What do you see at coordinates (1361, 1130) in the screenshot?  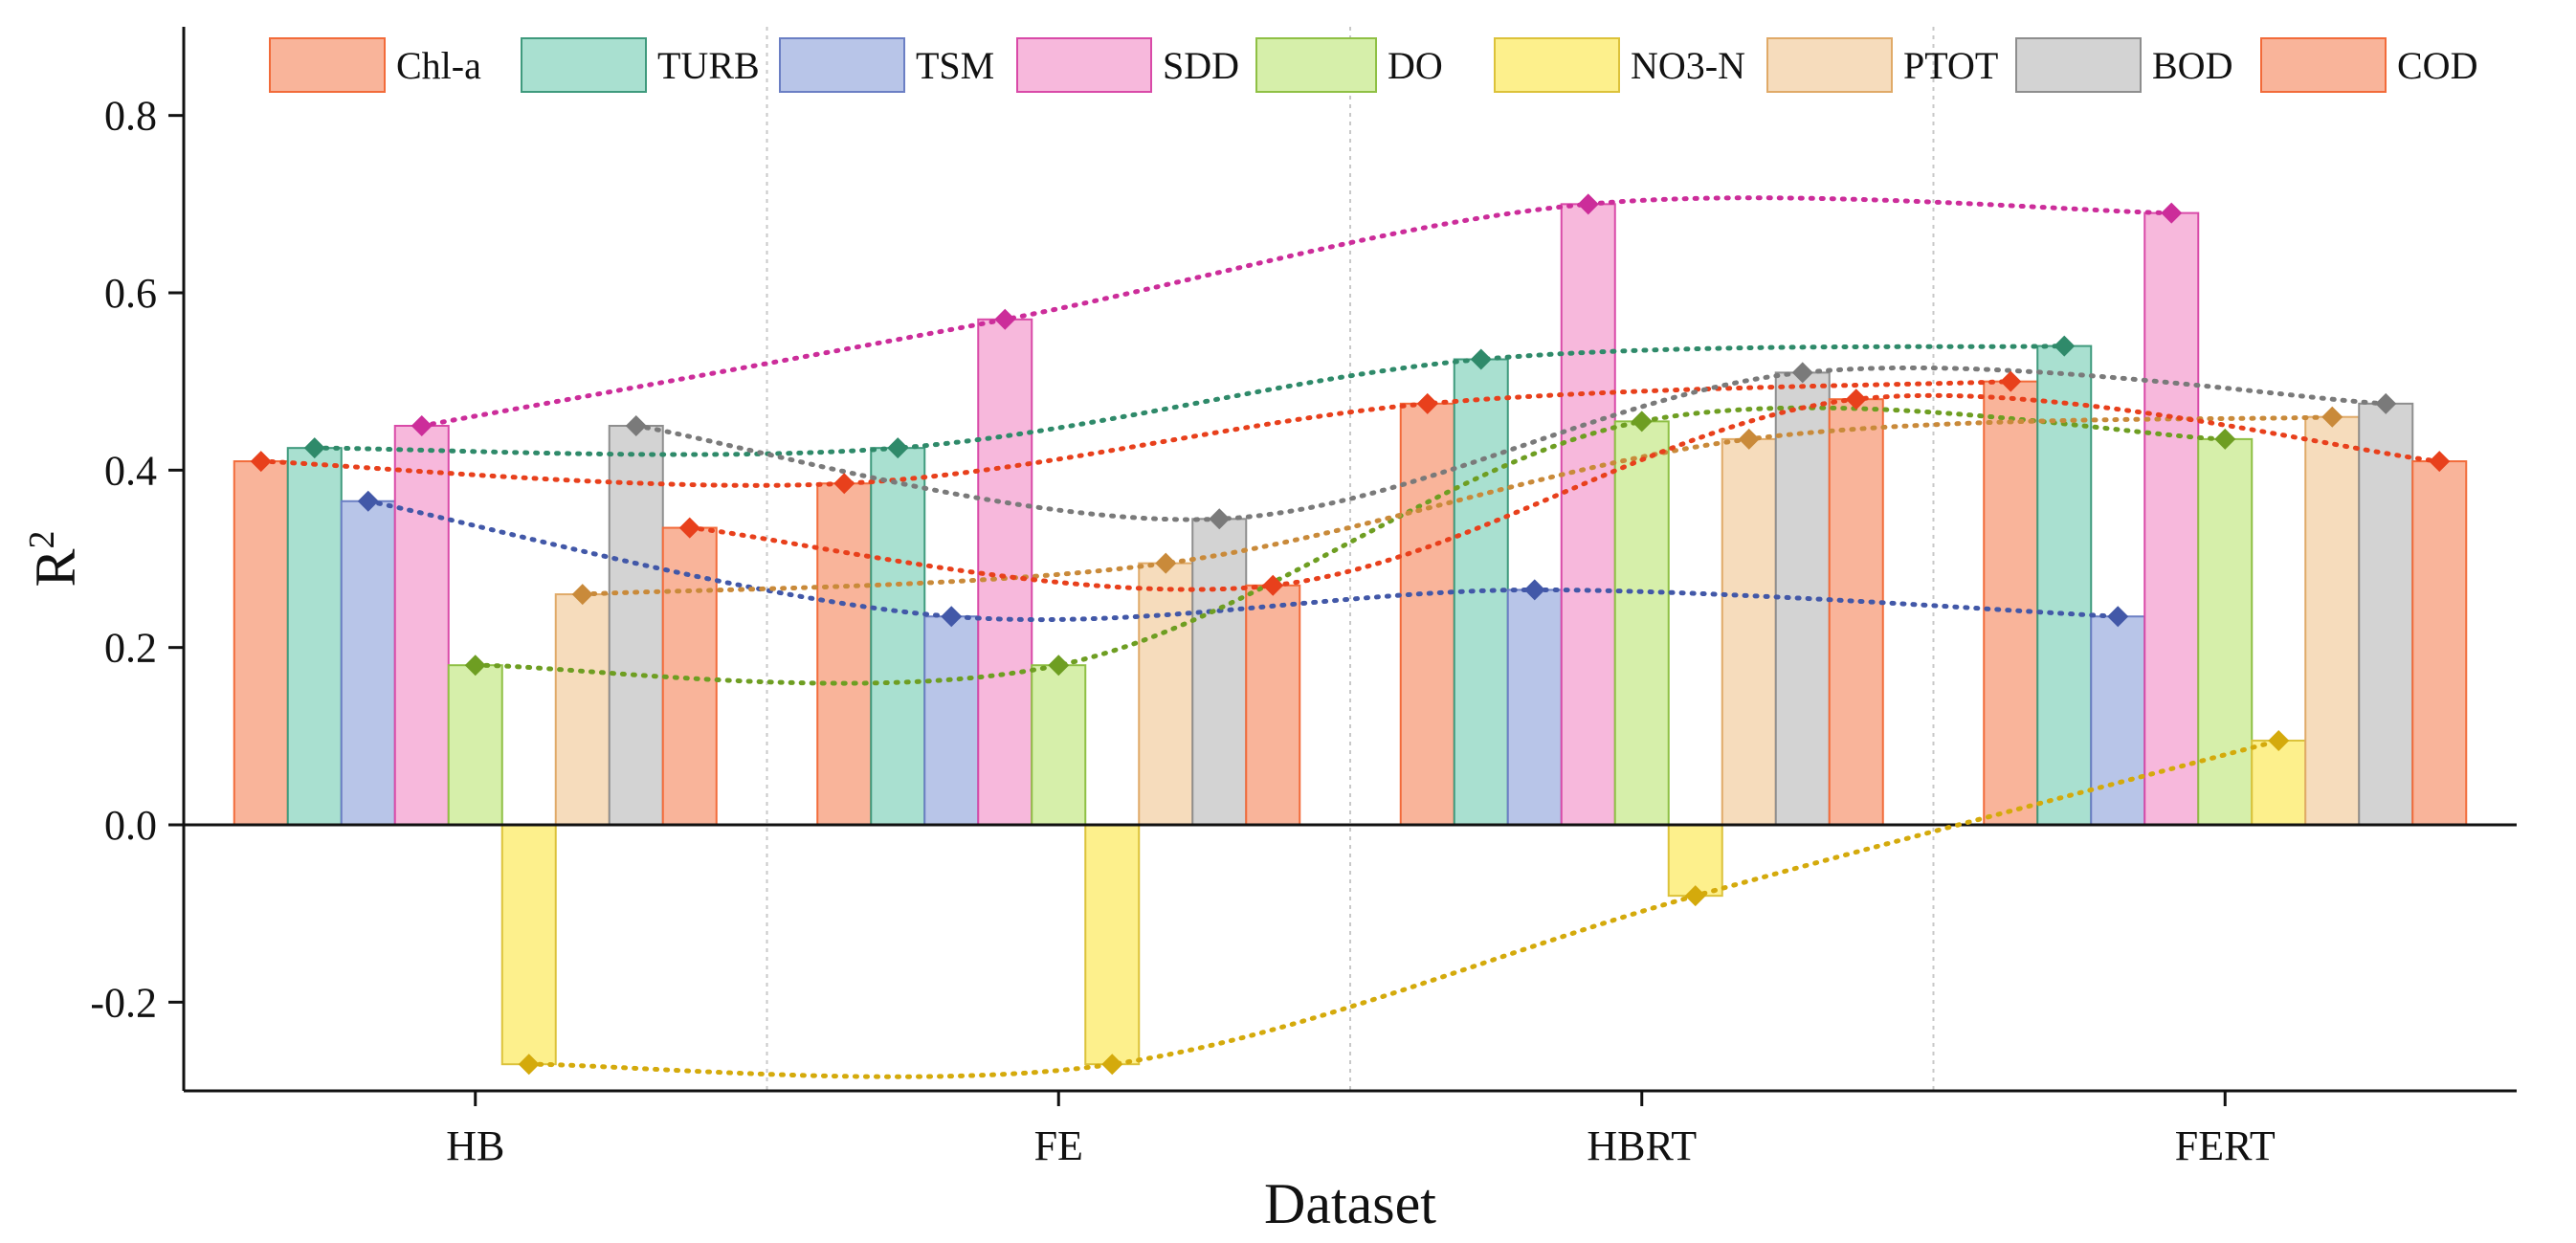 I see `x-ticks: HB FE HBRT FERT` at bounding box center [1361, 1130].